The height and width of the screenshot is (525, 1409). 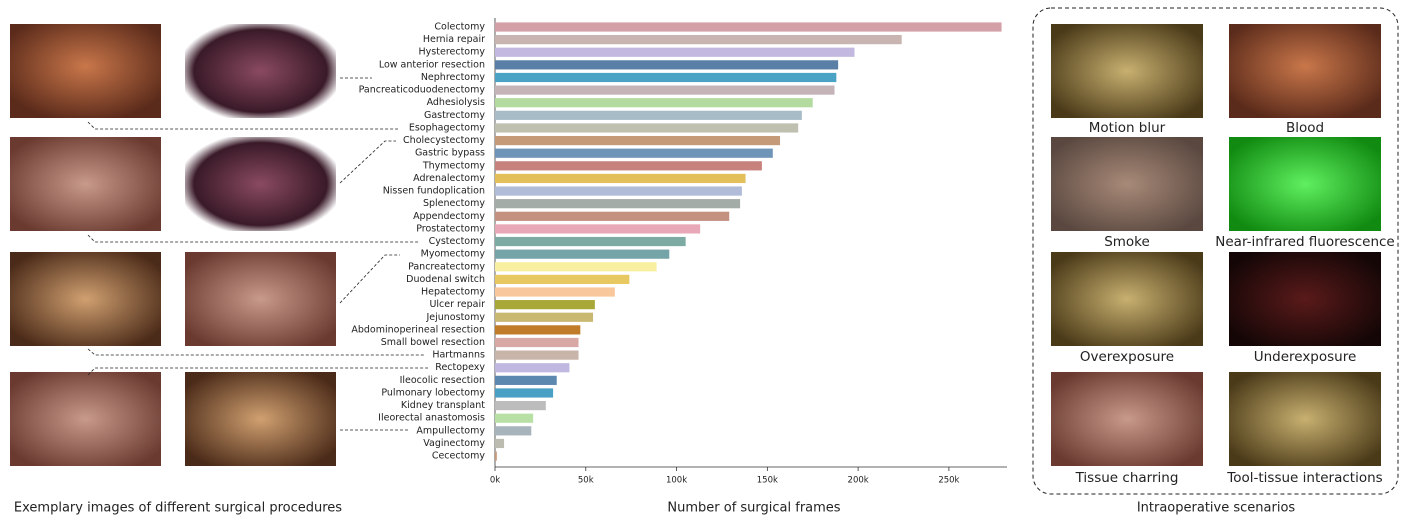 What do you see at coordinates (445, 279) in the screenshot?
I see `y-tick-label: Duodenal switch` at bounding box center [445, 279].